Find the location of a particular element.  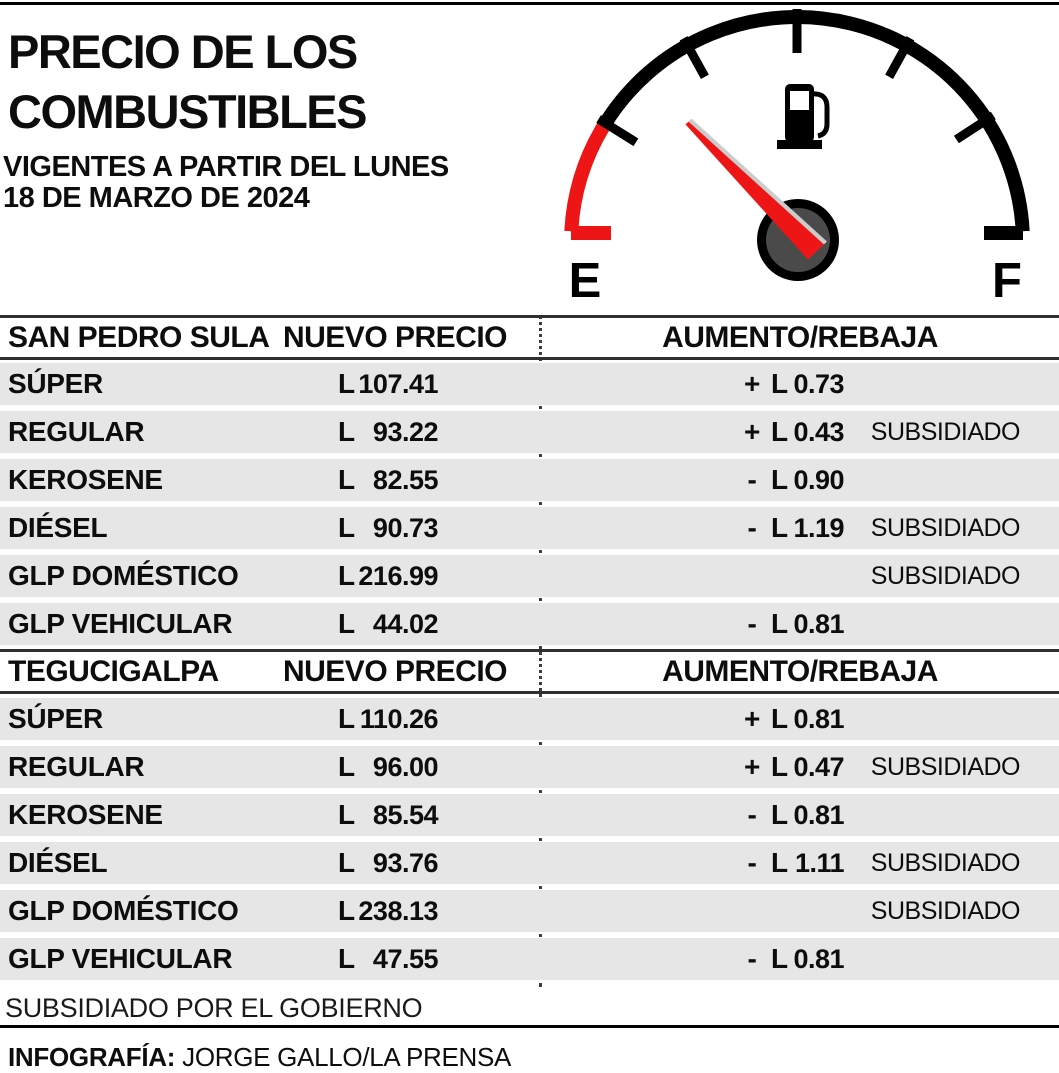

table-header-tegucigalpa: TEGUCIGALPA NUEVO PRECIO AUMENTO/REBAJA is located at coordinates (529, 671).